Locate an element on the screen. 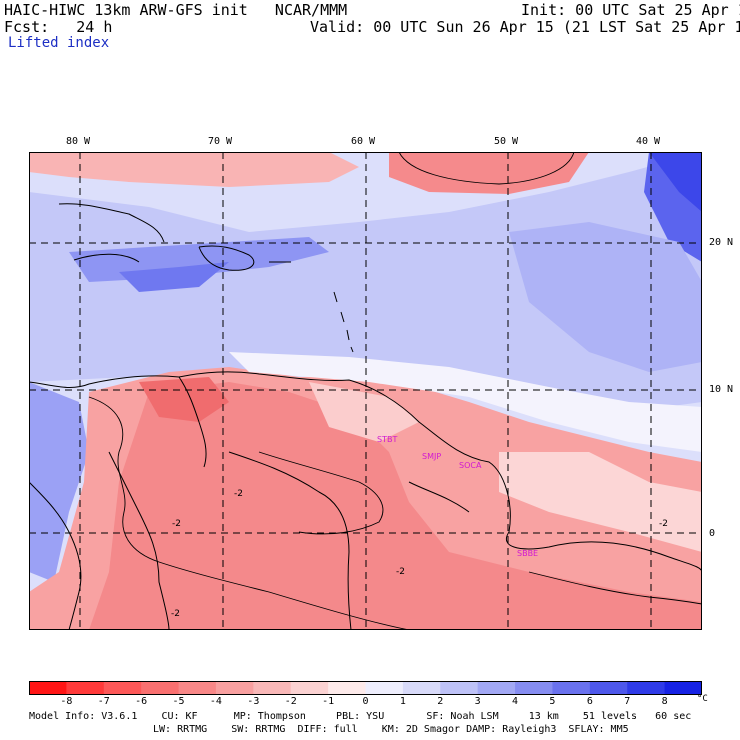 This screenshot has width=740, height=740. lon-label-60w: 60 W is located at coordinates (363, 141).